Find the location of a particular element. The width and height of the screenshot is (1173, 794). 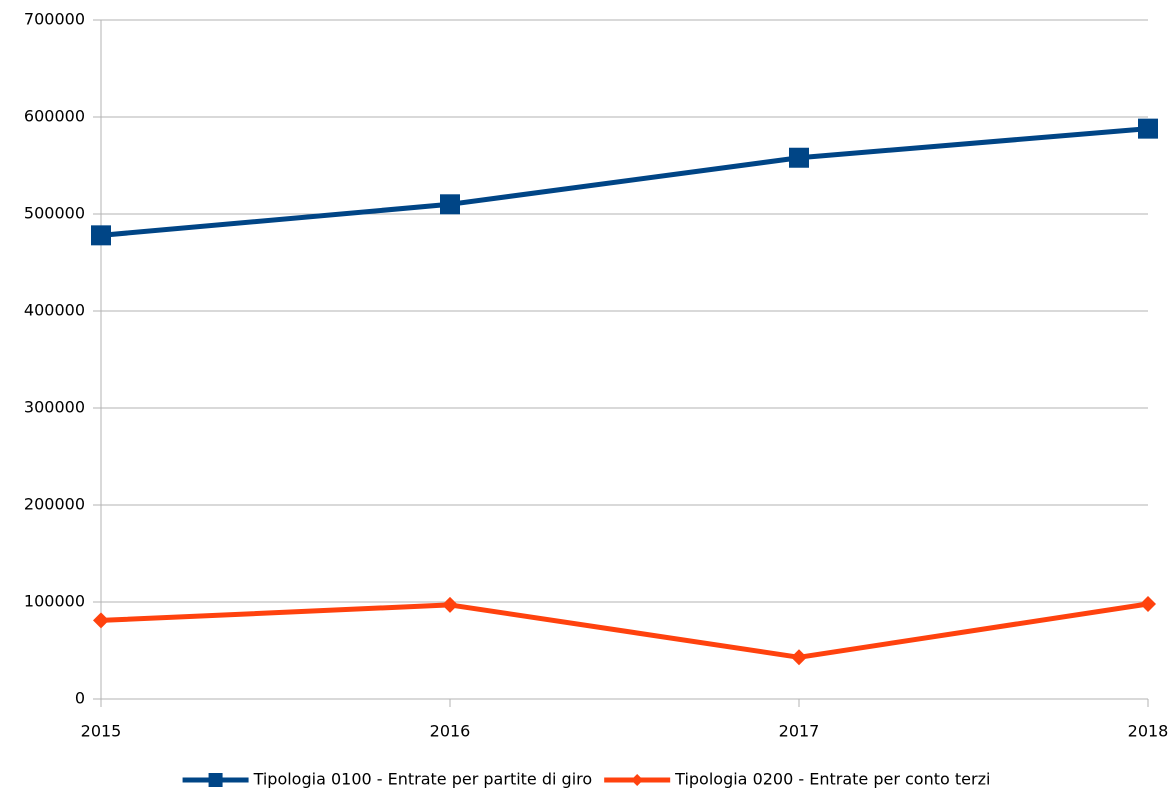

x-tick-label: 2015 is located at coordinates (101, 731).